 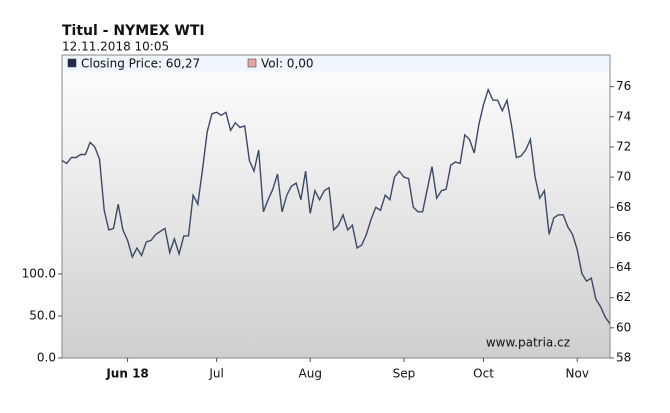 What do you see at coordinates (287, 64) in the screenshot?
I see `legend-label: Vol: 0,00` at bounding box center [287, 64].